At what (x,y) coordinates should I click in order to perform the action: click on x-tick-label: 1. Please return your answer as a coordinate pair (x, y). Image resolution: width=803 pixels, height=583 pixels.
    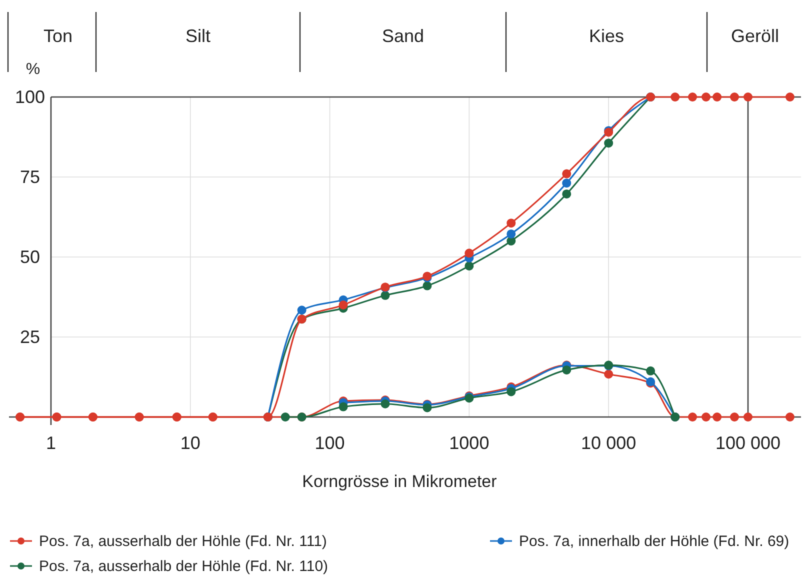
    Looking at the image, I should click on (51, 443).